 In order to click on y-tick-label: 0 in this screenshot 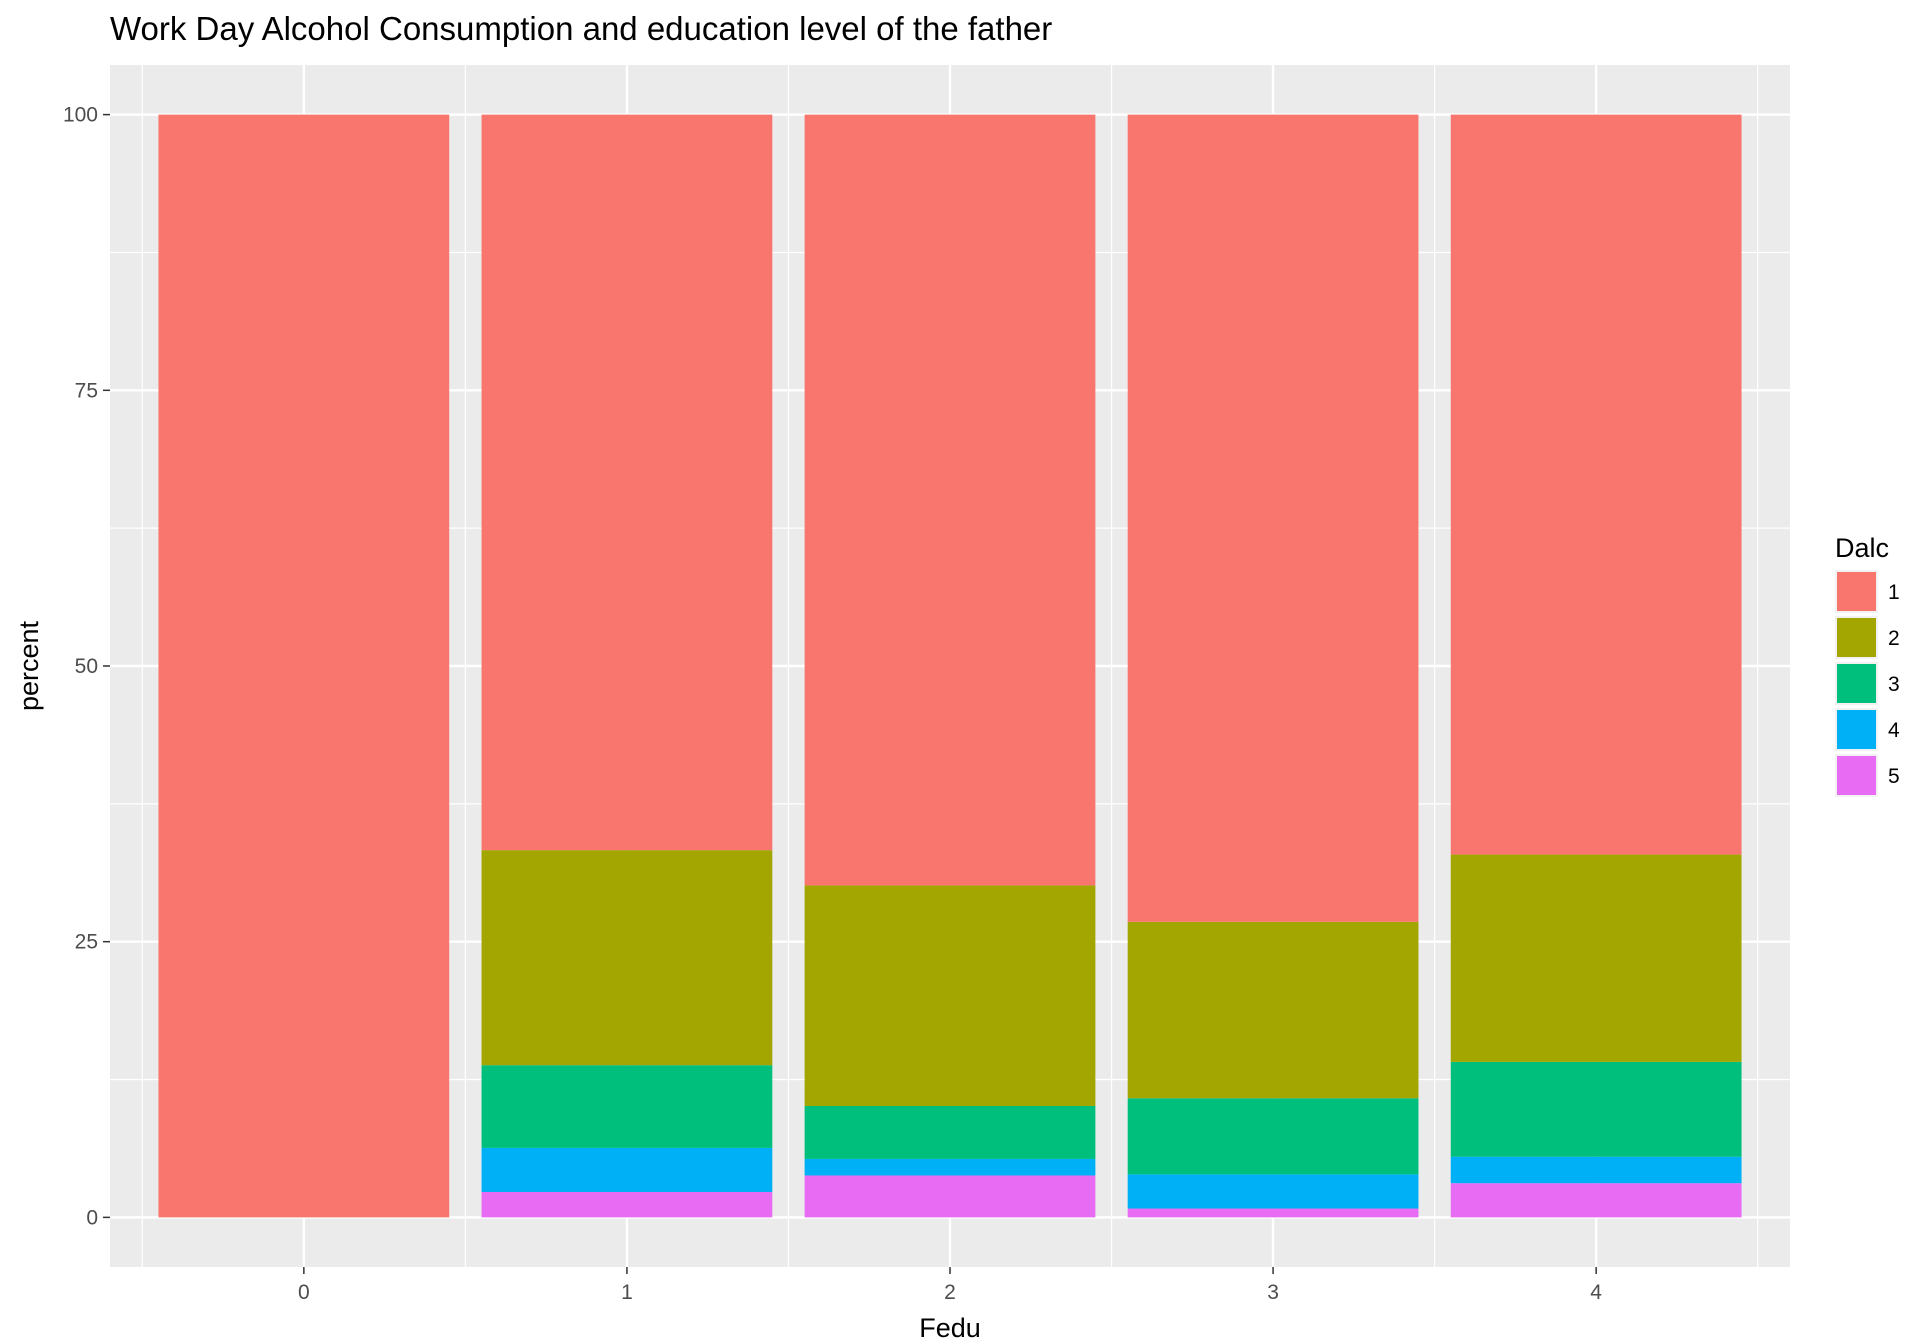, I will do `click(92, 1217)`.